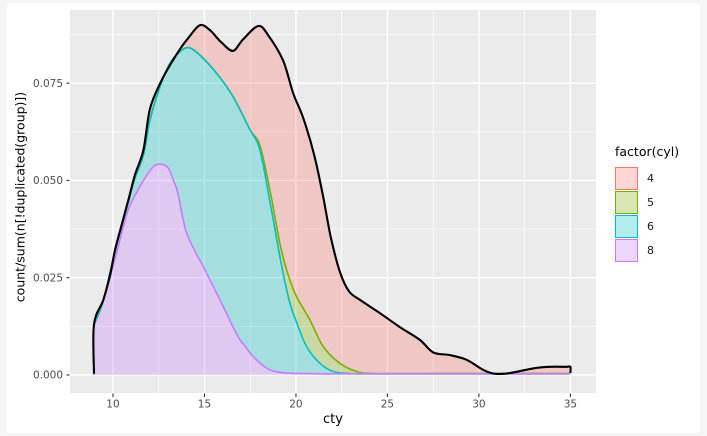 This screenshot has height=436, width=707. I want to click on legend-key-5: 5, so click(647, 202).